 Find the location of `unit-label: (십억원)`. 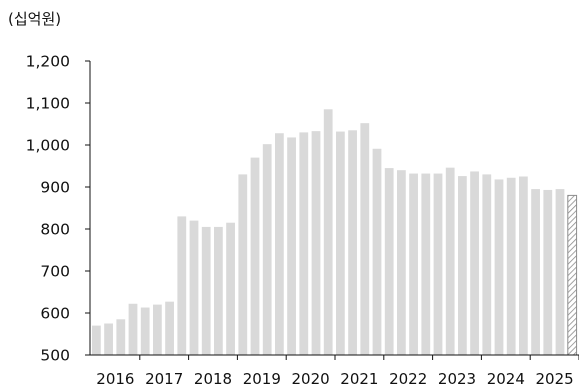

unit-label: (십억원) is located at coordinates (35, 19).